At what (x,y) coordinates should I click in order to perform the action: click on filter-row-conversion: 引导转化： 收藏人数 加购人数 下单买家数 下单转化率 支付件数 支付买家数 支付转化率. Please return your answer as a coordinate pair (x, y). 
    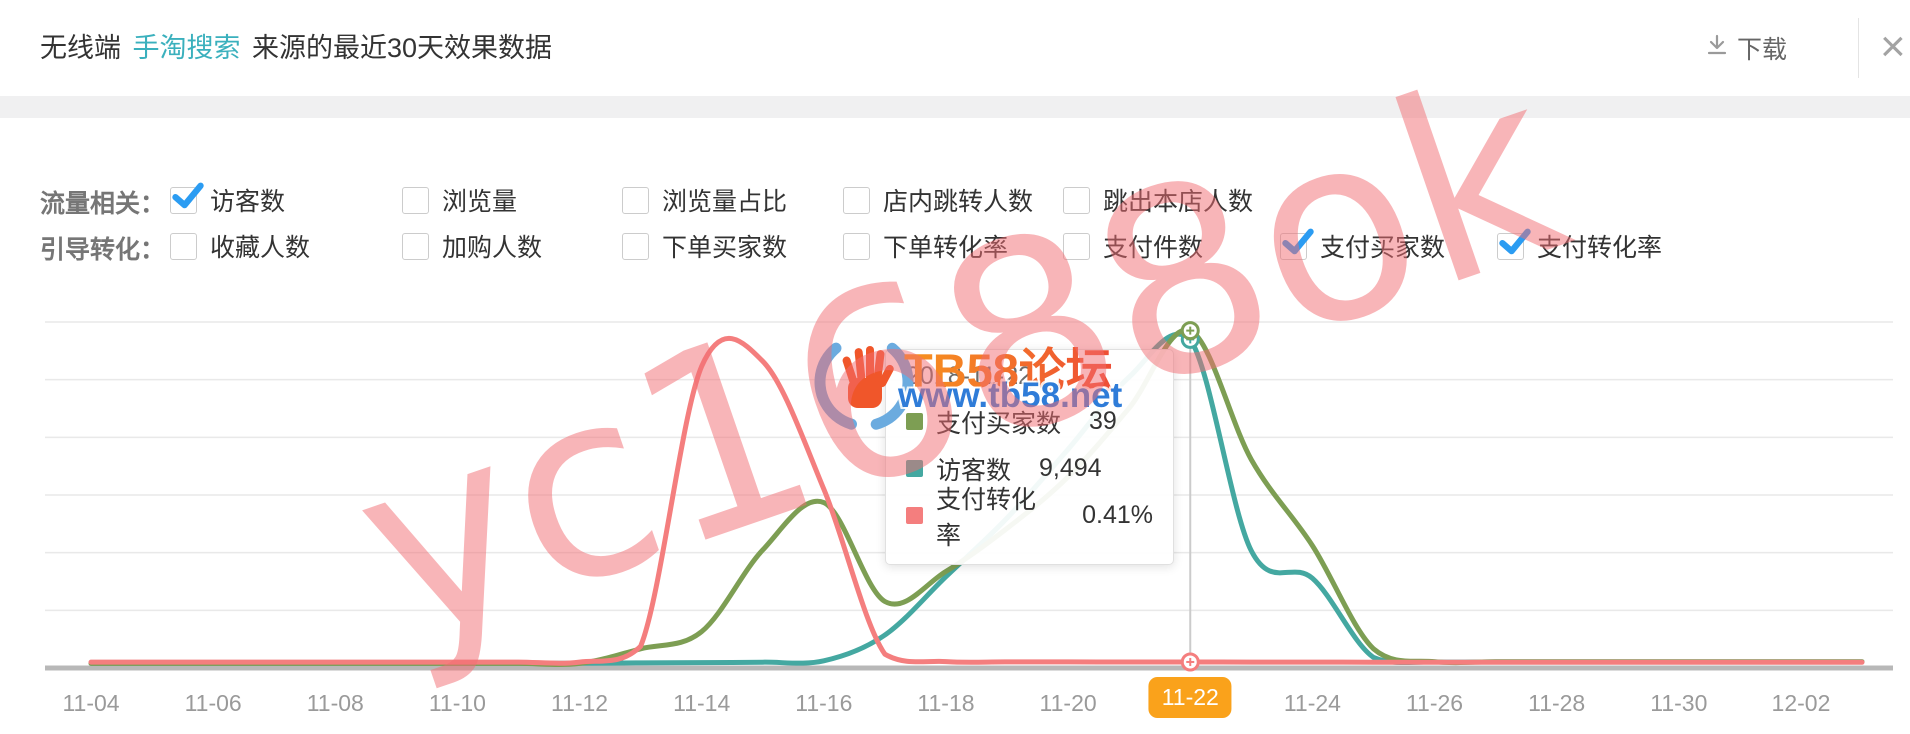
    Looking at the image, I should click on (955, 246).